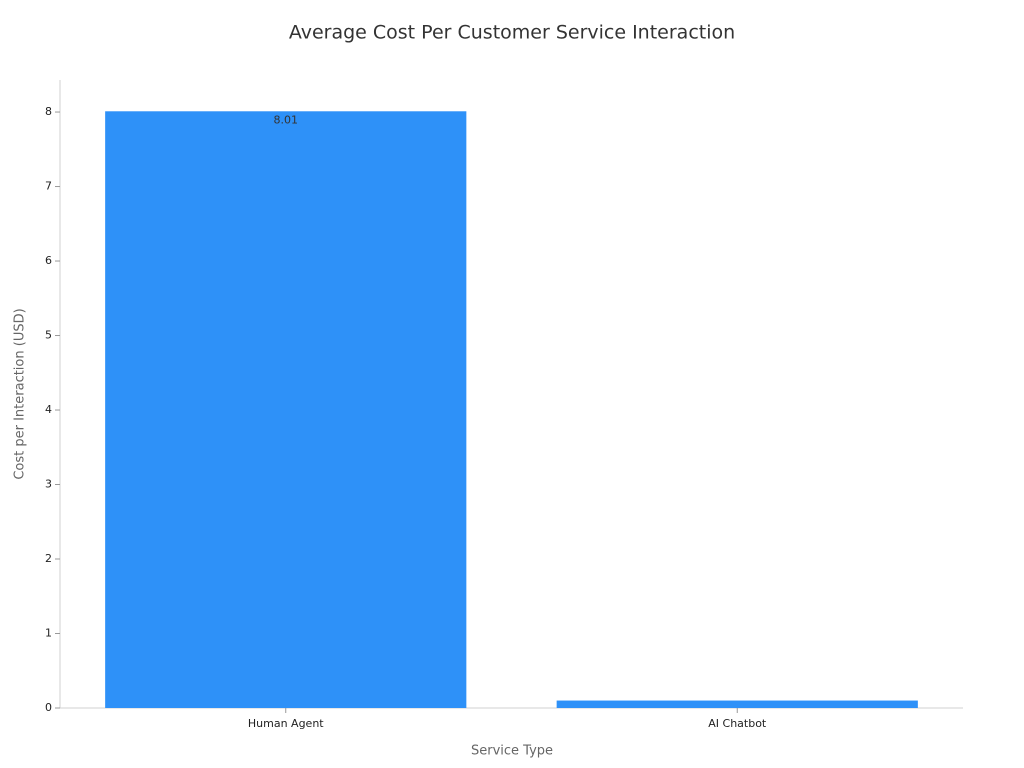 This screenshot has height=768, width=1024. I want to click on y-axis-label: Cost per Interaction (USD), so click(20, 393).